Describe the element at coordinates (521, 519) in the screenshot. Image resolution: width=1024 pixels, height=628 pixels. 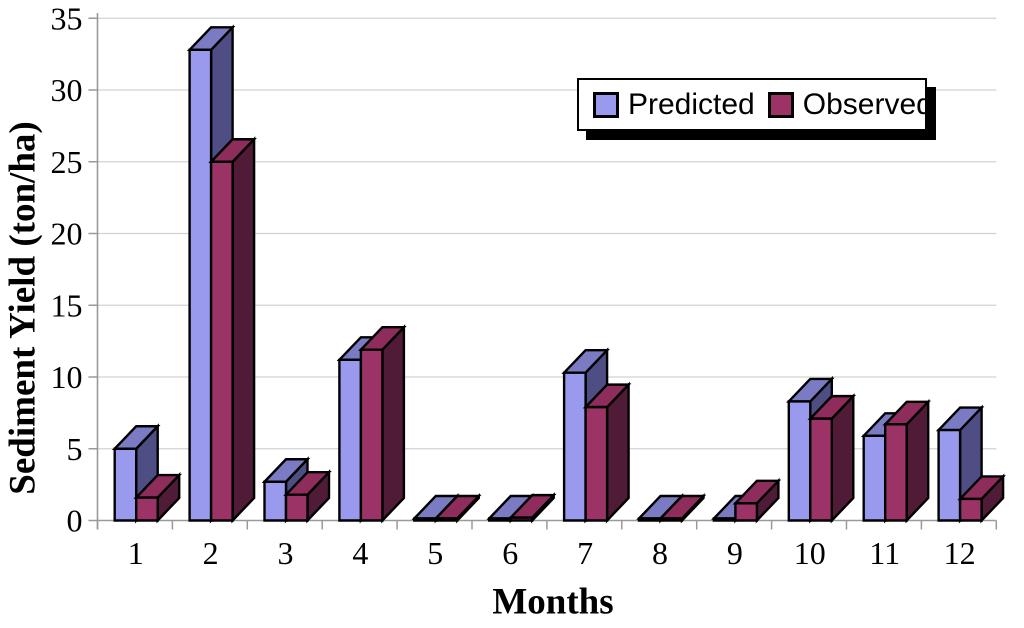
I see `bar-observed-month-6-front-face` at that location.